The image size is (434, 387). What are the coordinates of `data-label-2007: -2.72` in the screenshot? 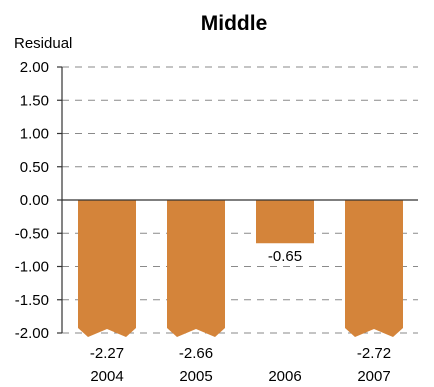 It's located at (374, 353).